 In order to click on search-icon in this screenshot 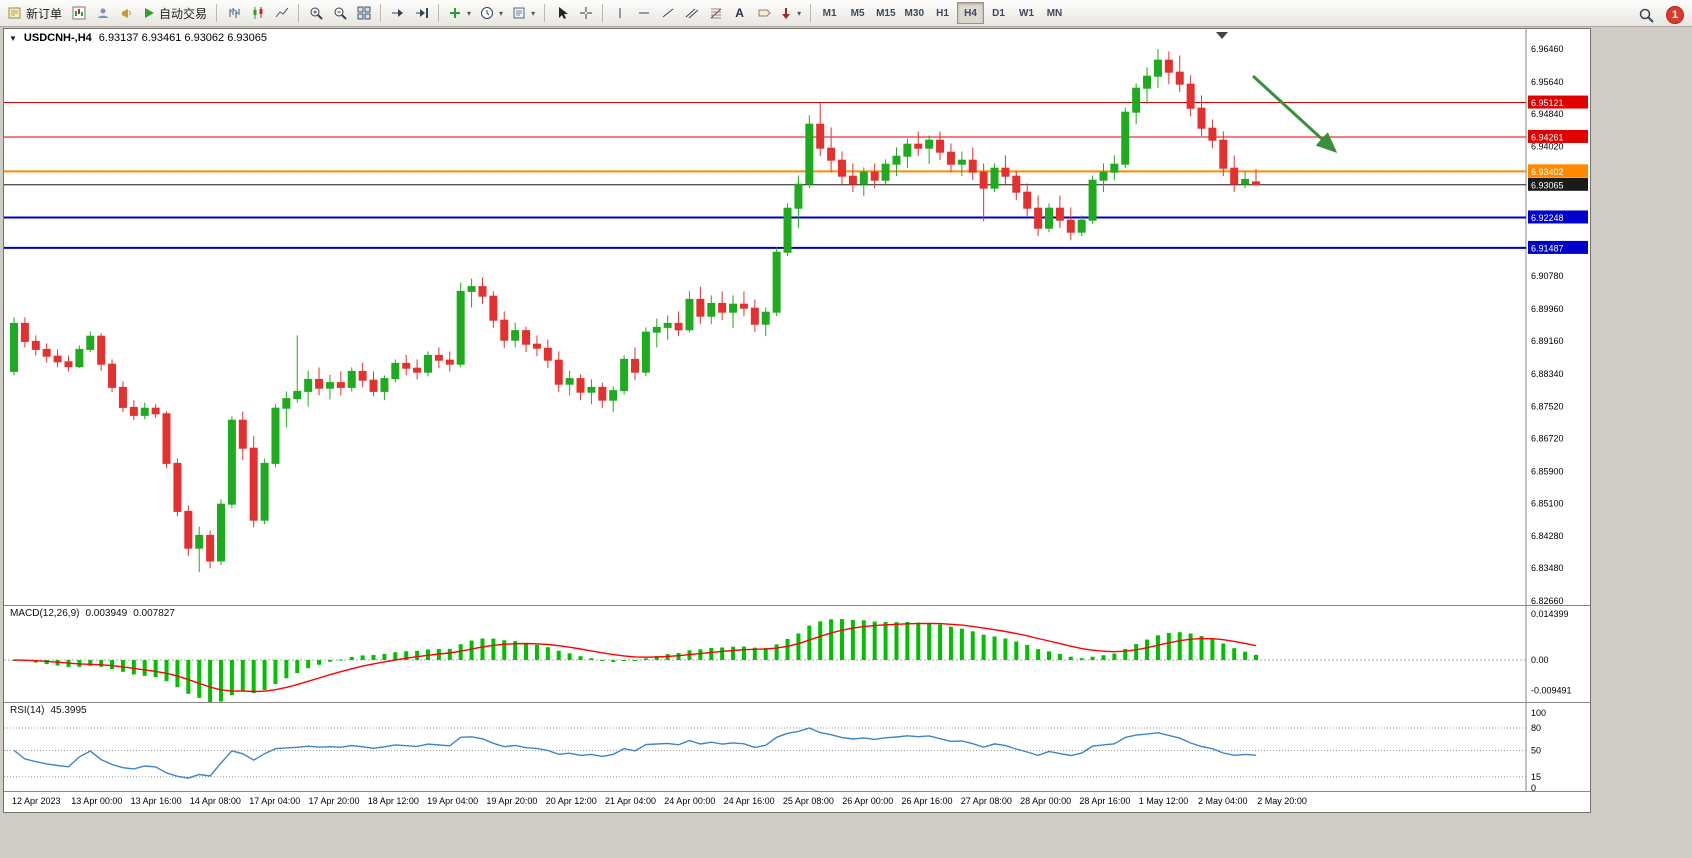, I will do `click(1646, 15)`.